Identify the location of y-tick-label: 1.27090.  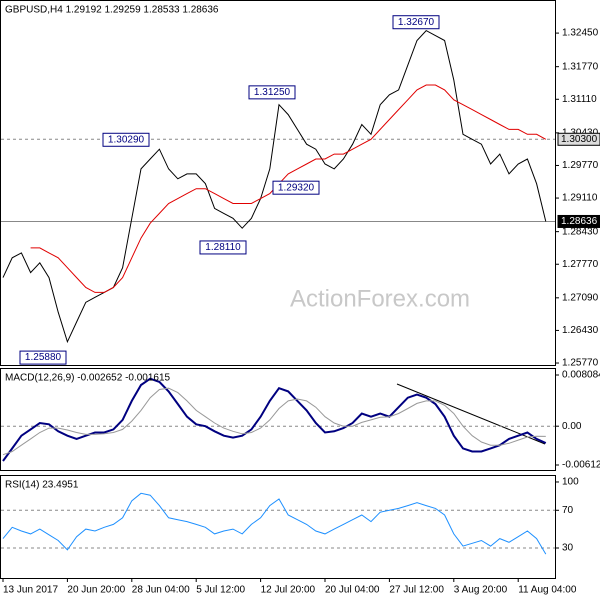
(580, 297).